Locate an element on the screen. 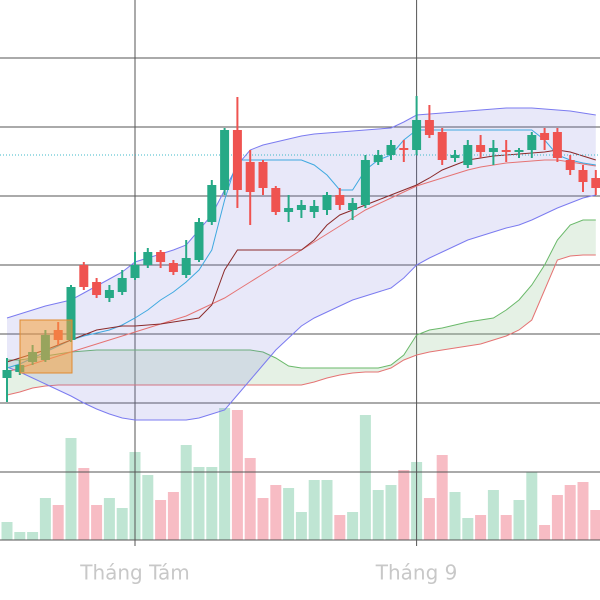 The image size is (600, 600). x-tick-label: Tháng Tám is located at coordinates (134, 573).